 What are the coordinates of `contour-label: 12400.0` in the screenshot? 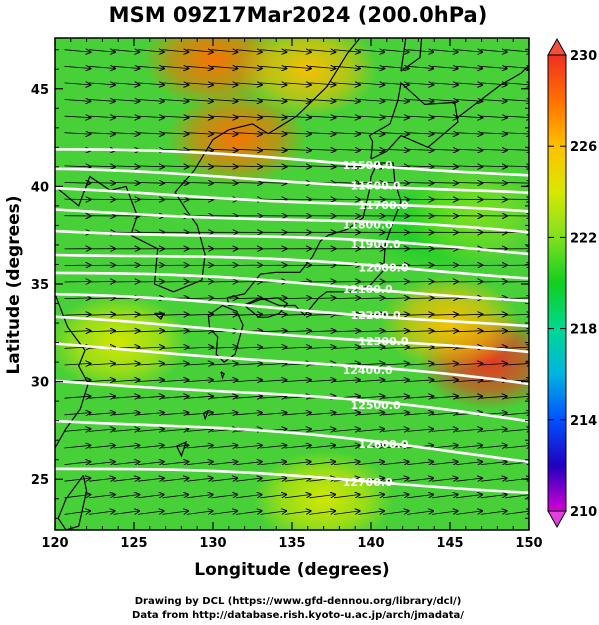 It's located at (368, 370).